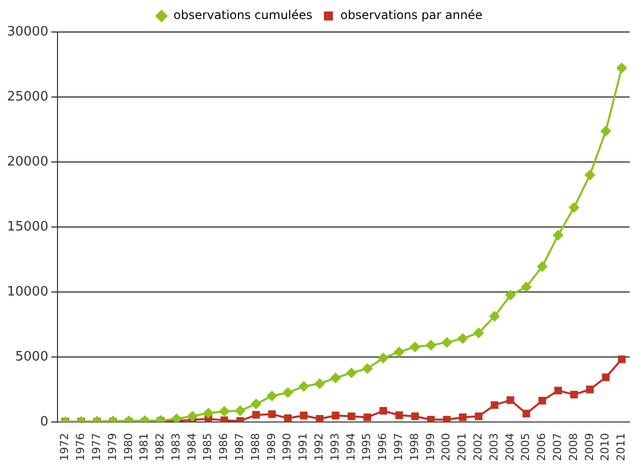 Image resolution: width=638 pixels, height=464 pixels. What do you see at coordinates (399, 447) in the screenshot?
I see `x-tick-label: 1997` at bounding box center [399, 447].